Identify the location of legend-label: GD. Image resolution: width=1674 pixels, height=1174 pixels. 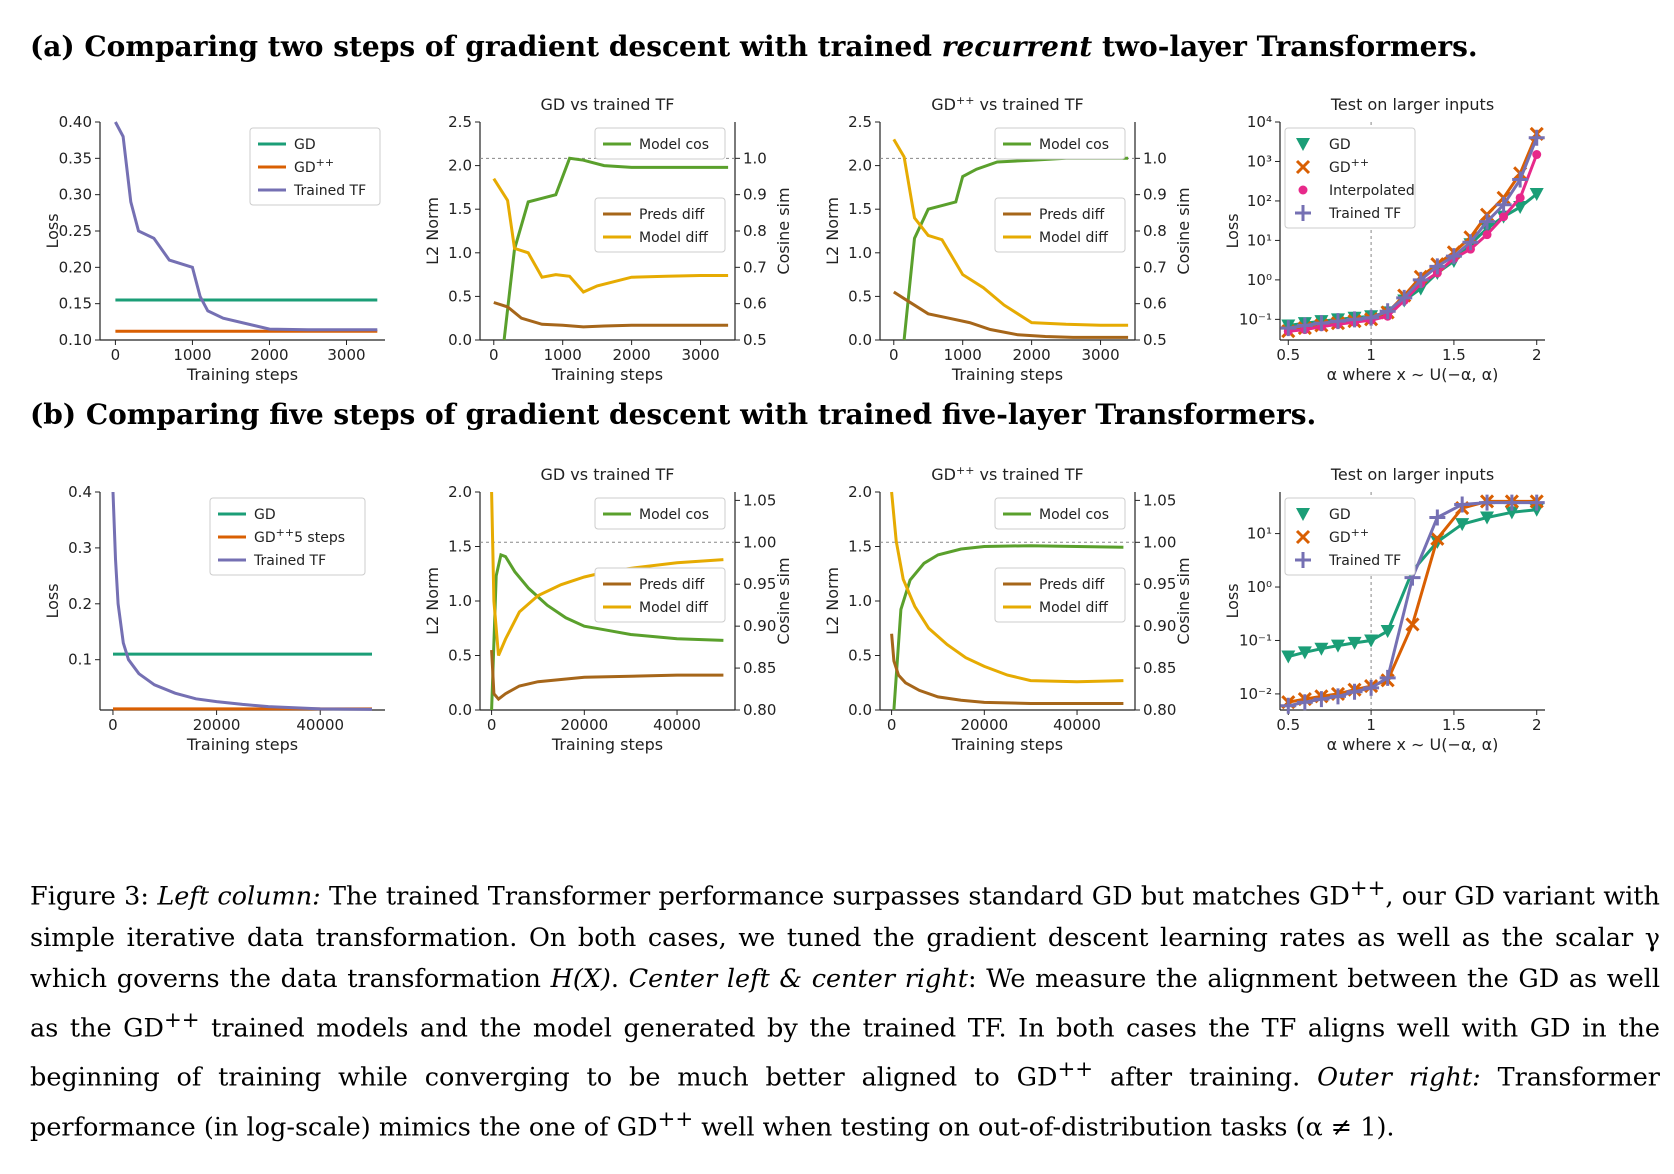
(305, 145).